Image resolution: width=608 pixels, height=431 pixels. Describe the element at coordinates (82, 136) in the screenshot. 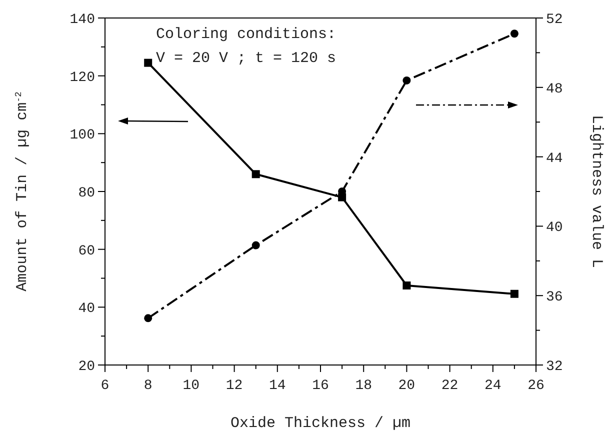

I see `y-tick-label: 100` at that location.